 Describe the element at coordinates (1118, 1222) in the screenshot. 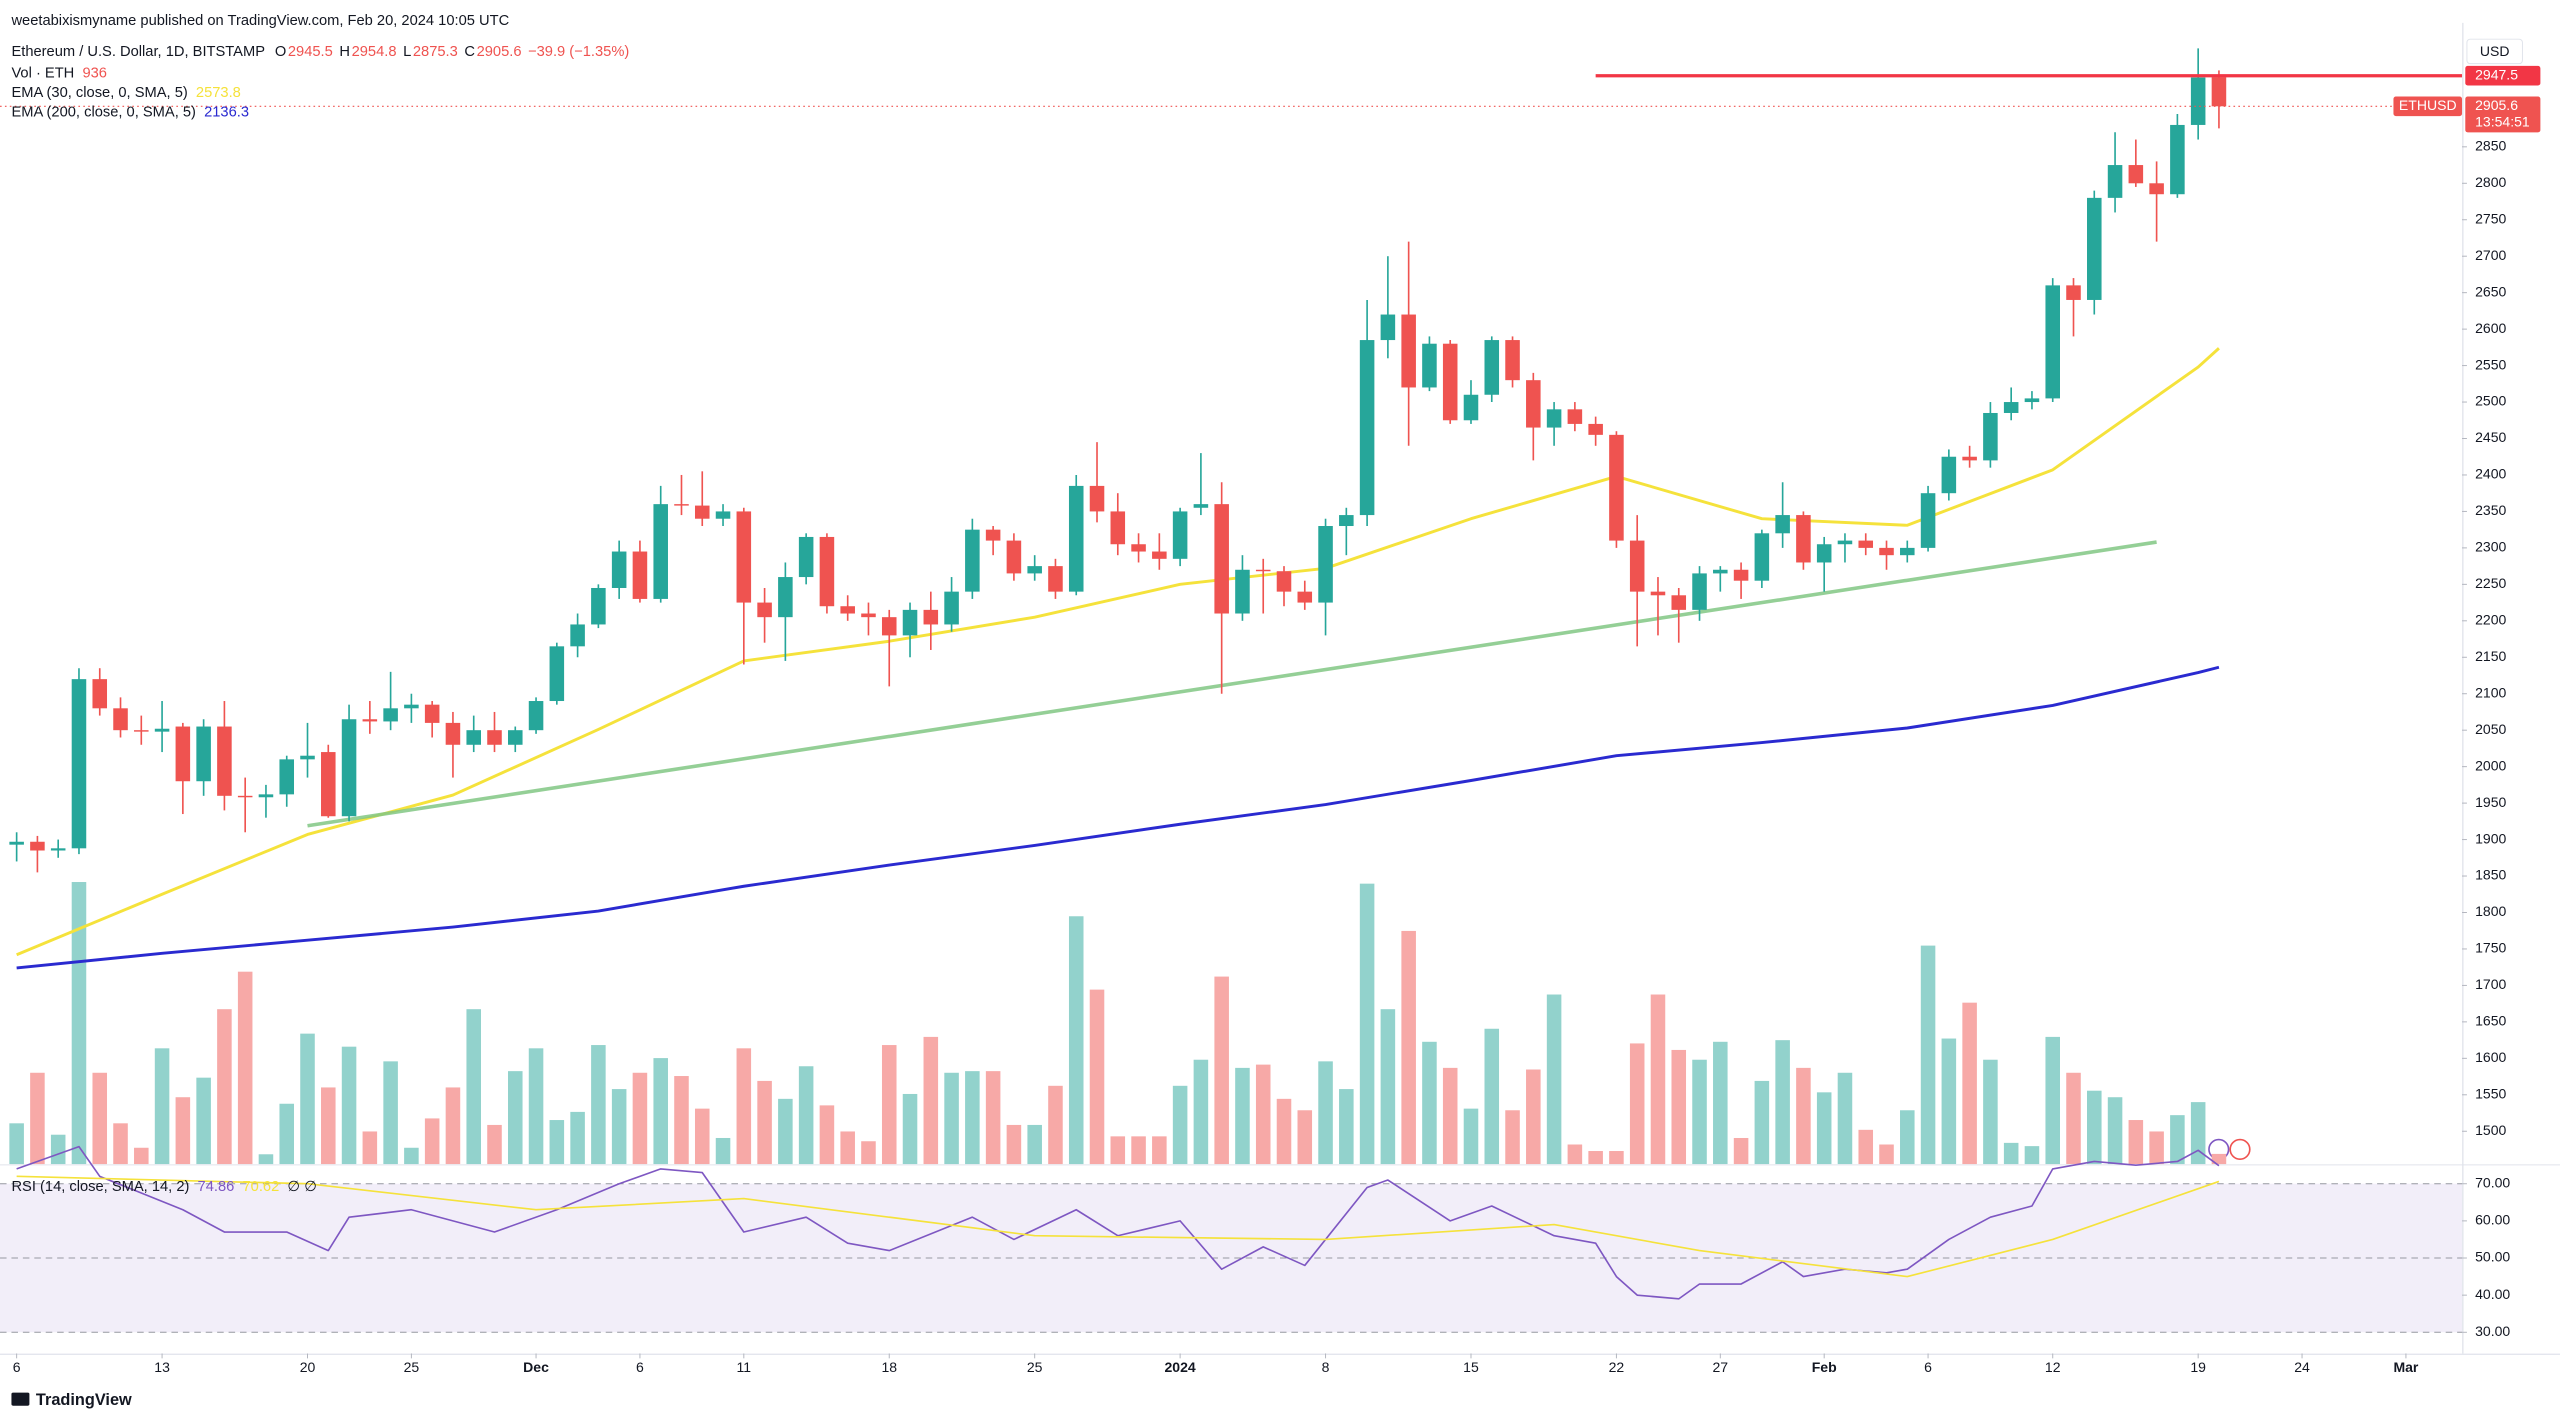

I see `rsi-line` at that location.